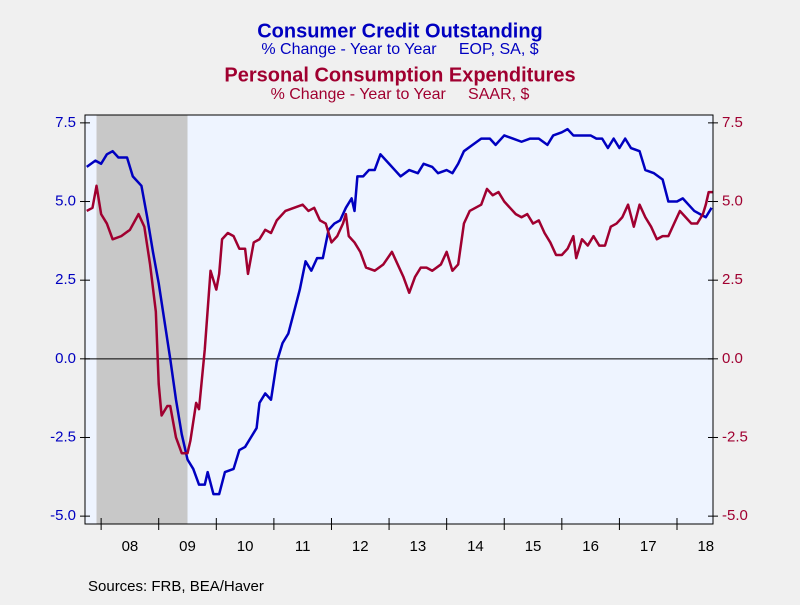 The width and height of the screenshot is (800, 605). I want to click on x-tick-label: 08, so click(130, 546).